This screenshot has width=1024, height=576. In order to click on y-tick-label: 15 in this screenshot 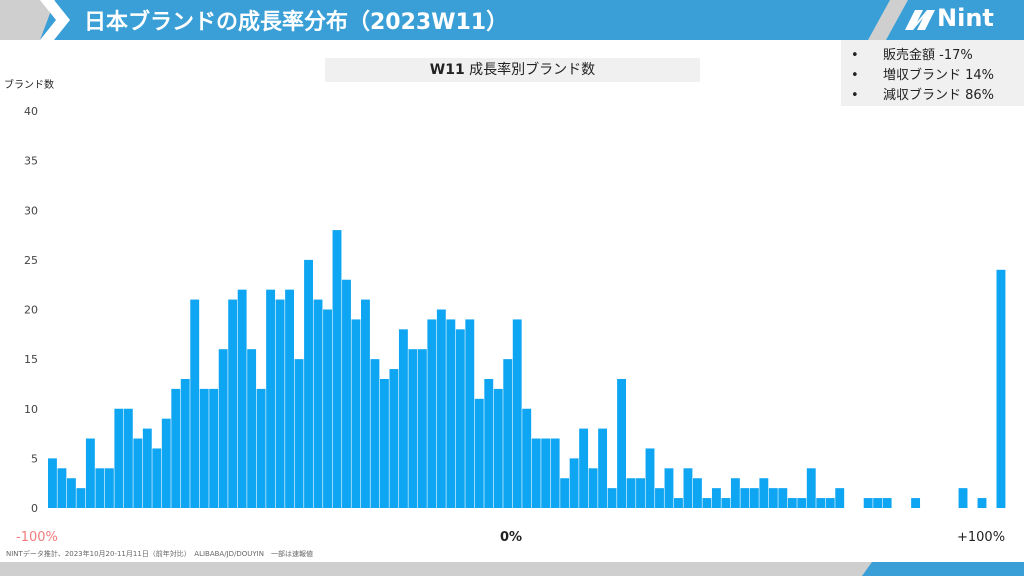, I will do `click(31, 359)`.